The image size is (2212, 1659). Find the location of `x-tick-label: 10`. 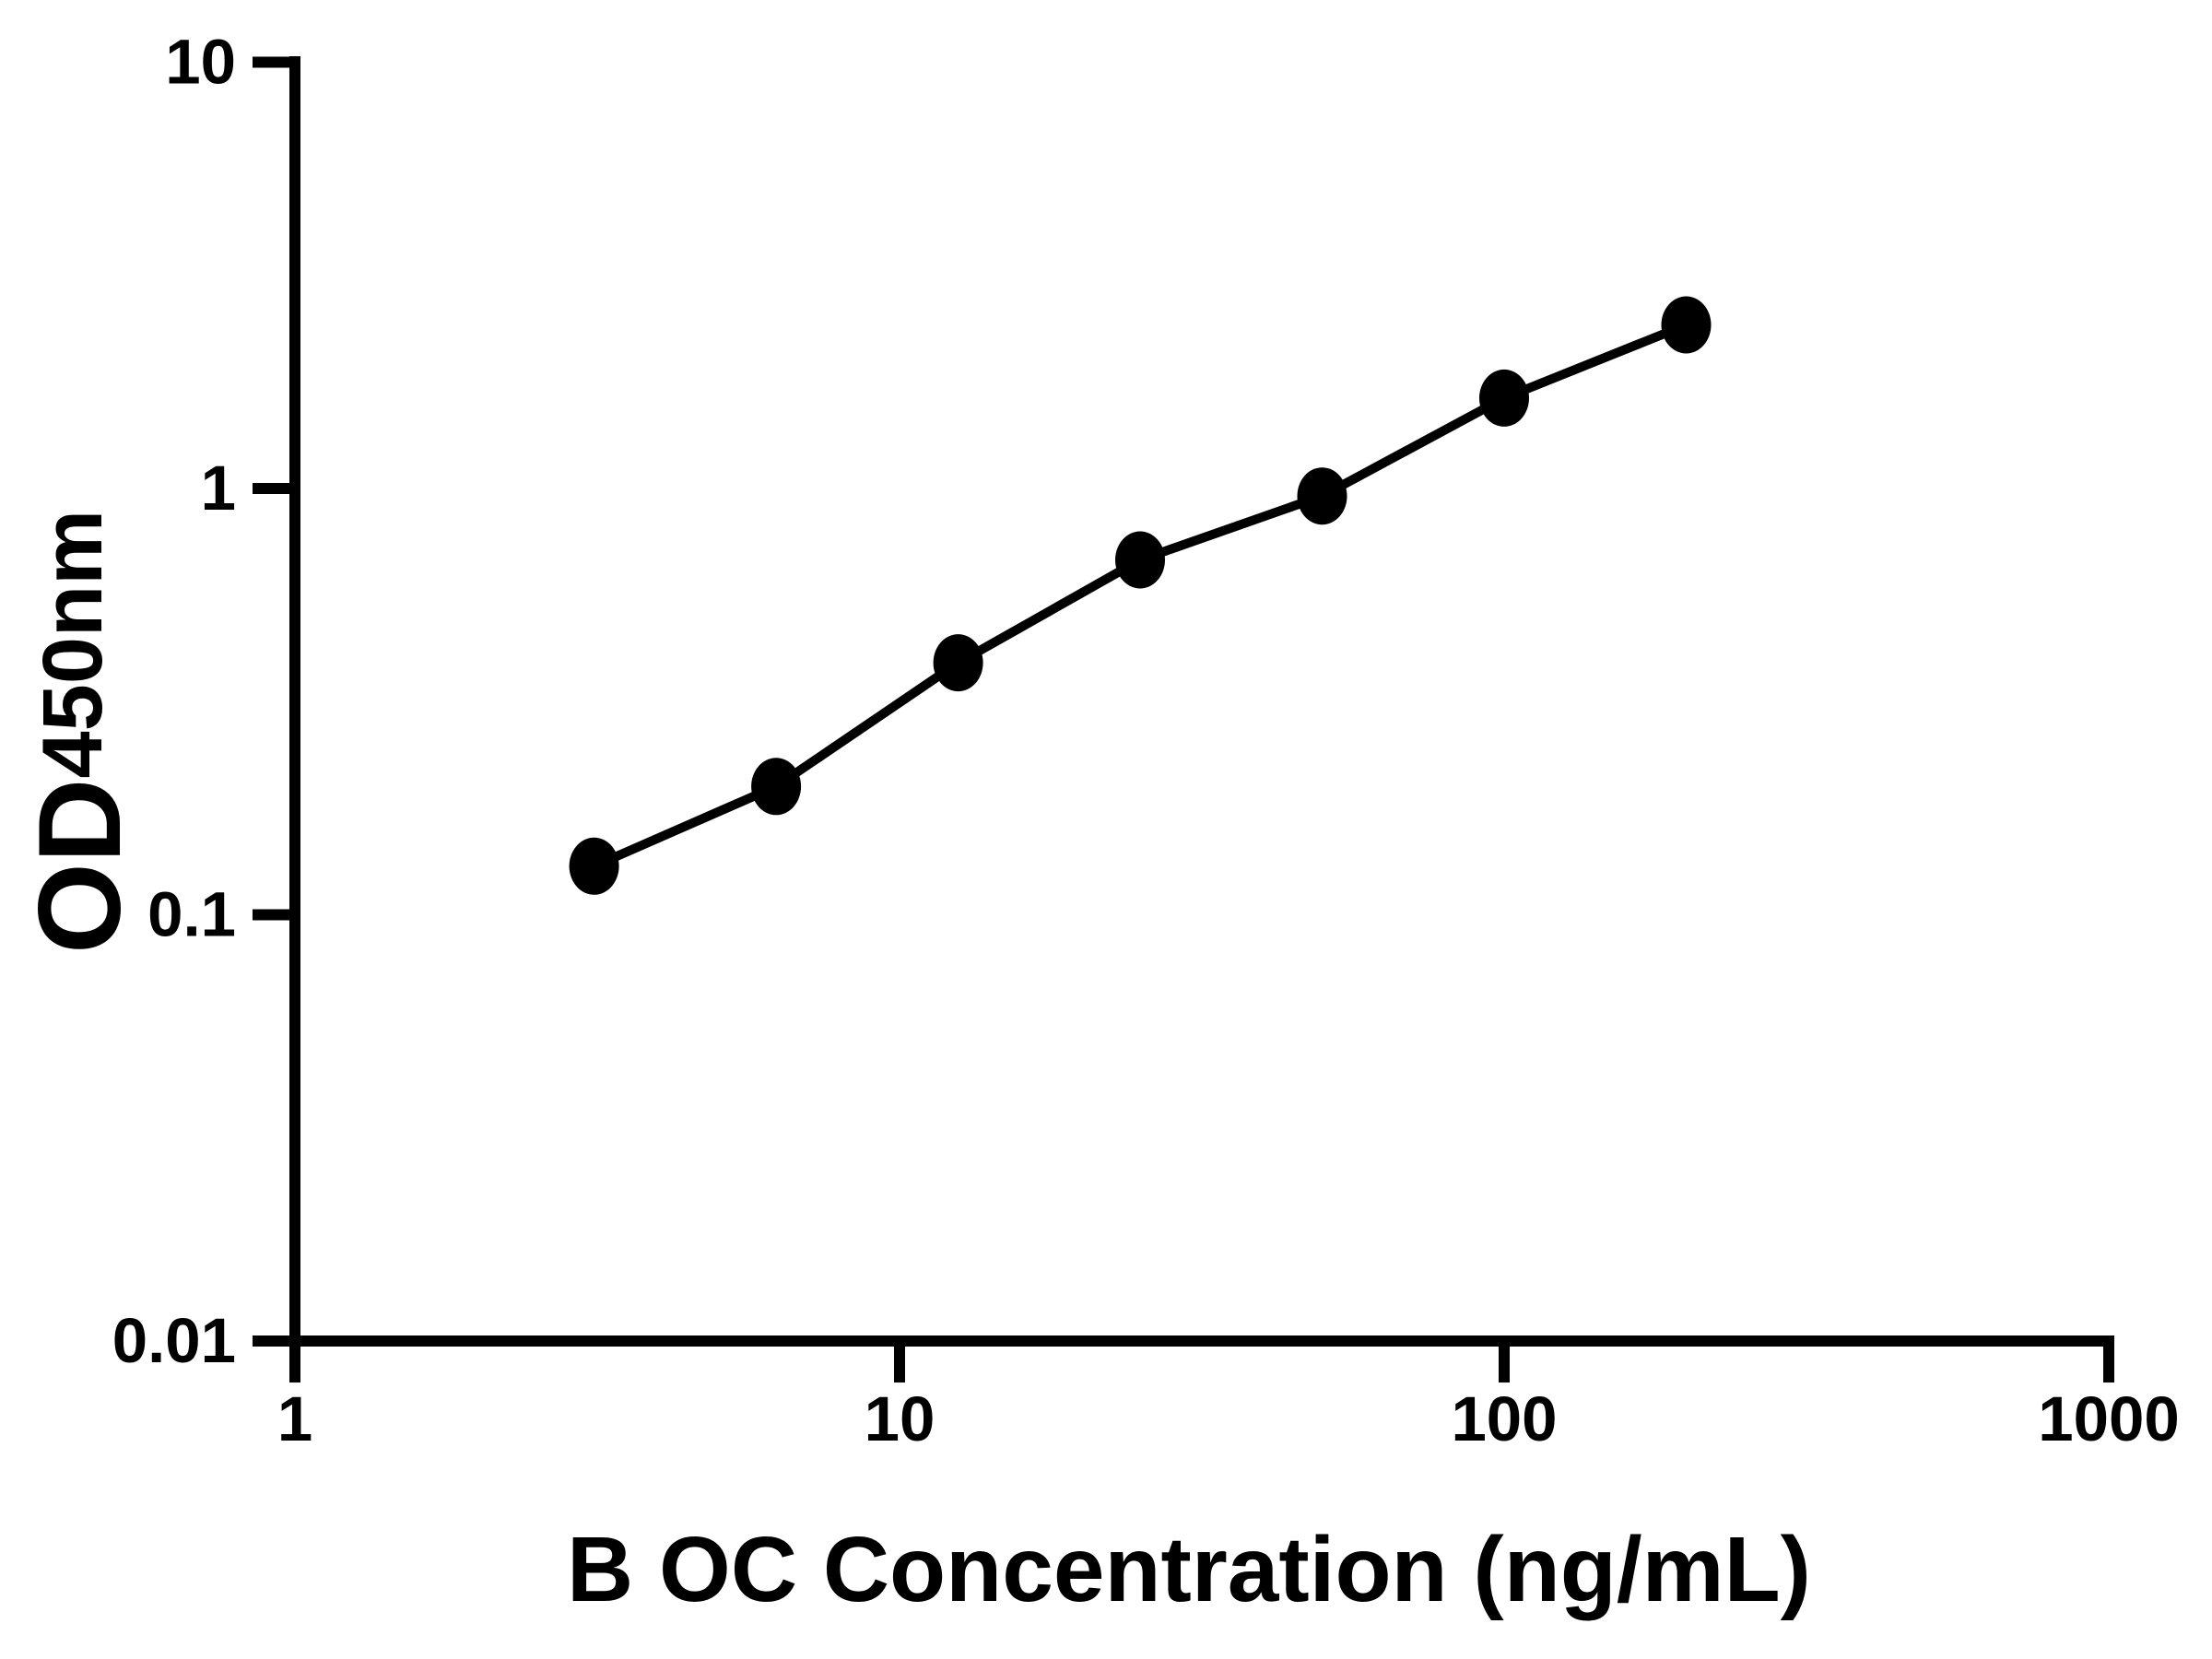

x-tick-label: 10 is located at coordinates (900, 1418).